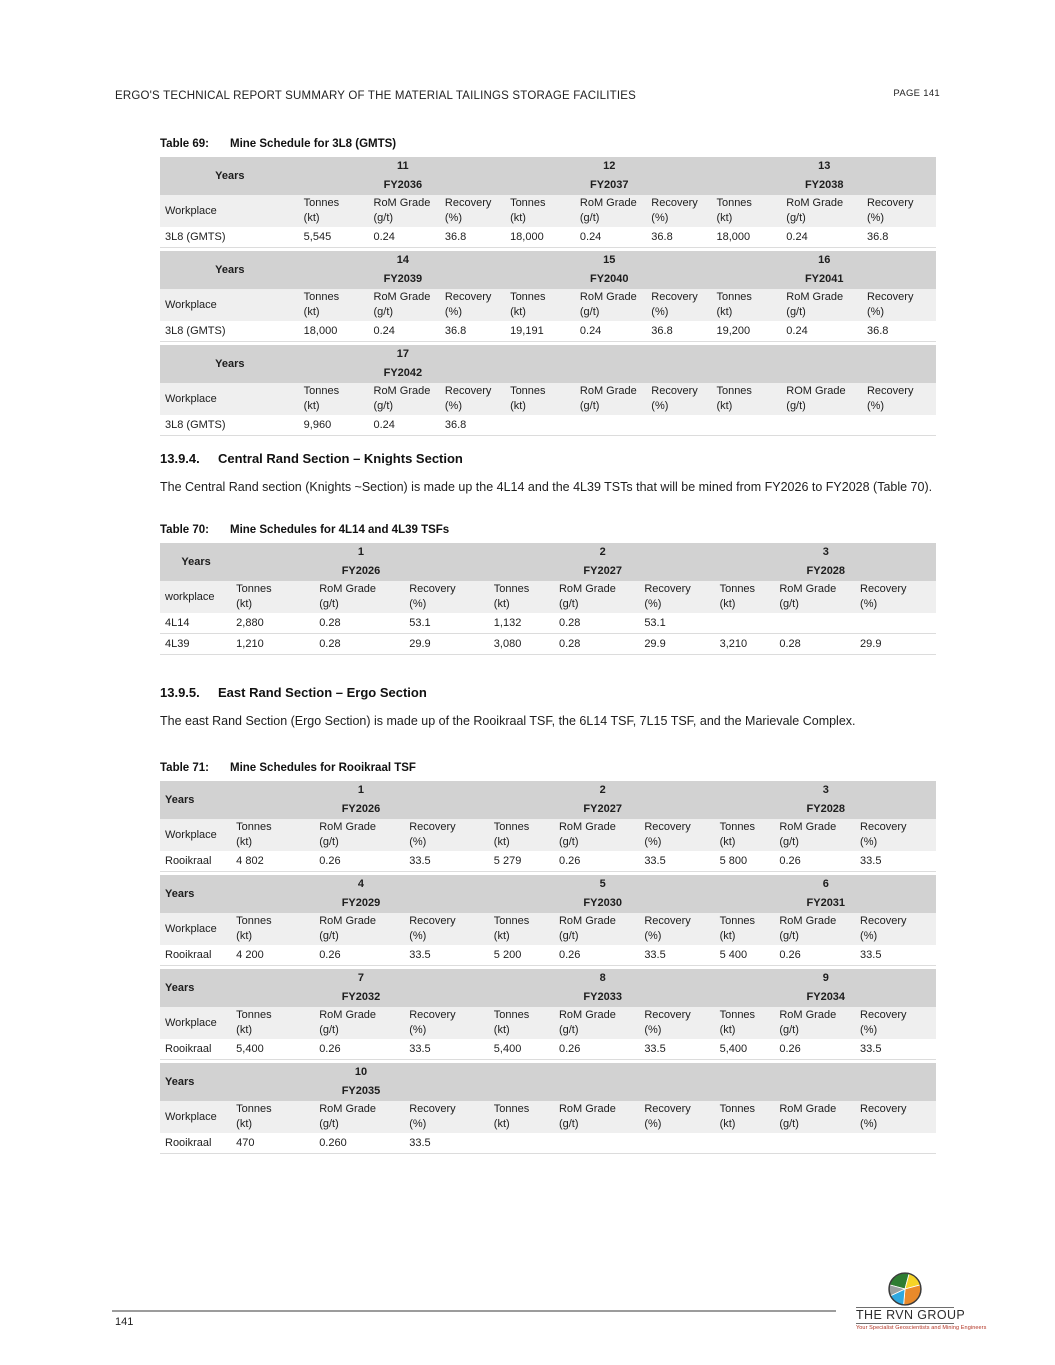  Describe the element at coordinates (403, 279) in the screenshot. I see `fiscal-year-label: FY2039` at that location.